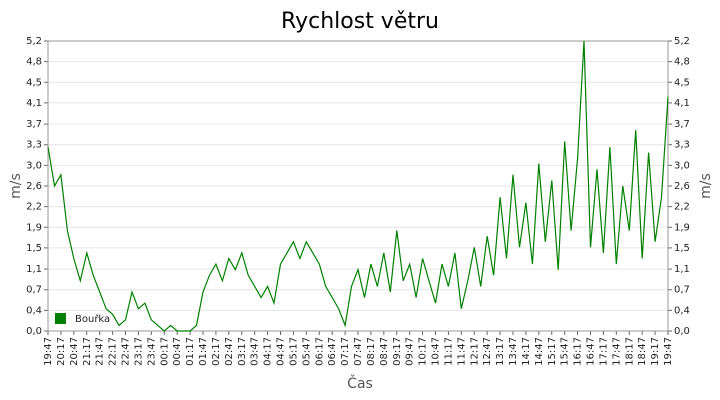  Describe the element at coordinates (34, 145) in the screenshot. I see `y-tick-label: 3,3` at that location.